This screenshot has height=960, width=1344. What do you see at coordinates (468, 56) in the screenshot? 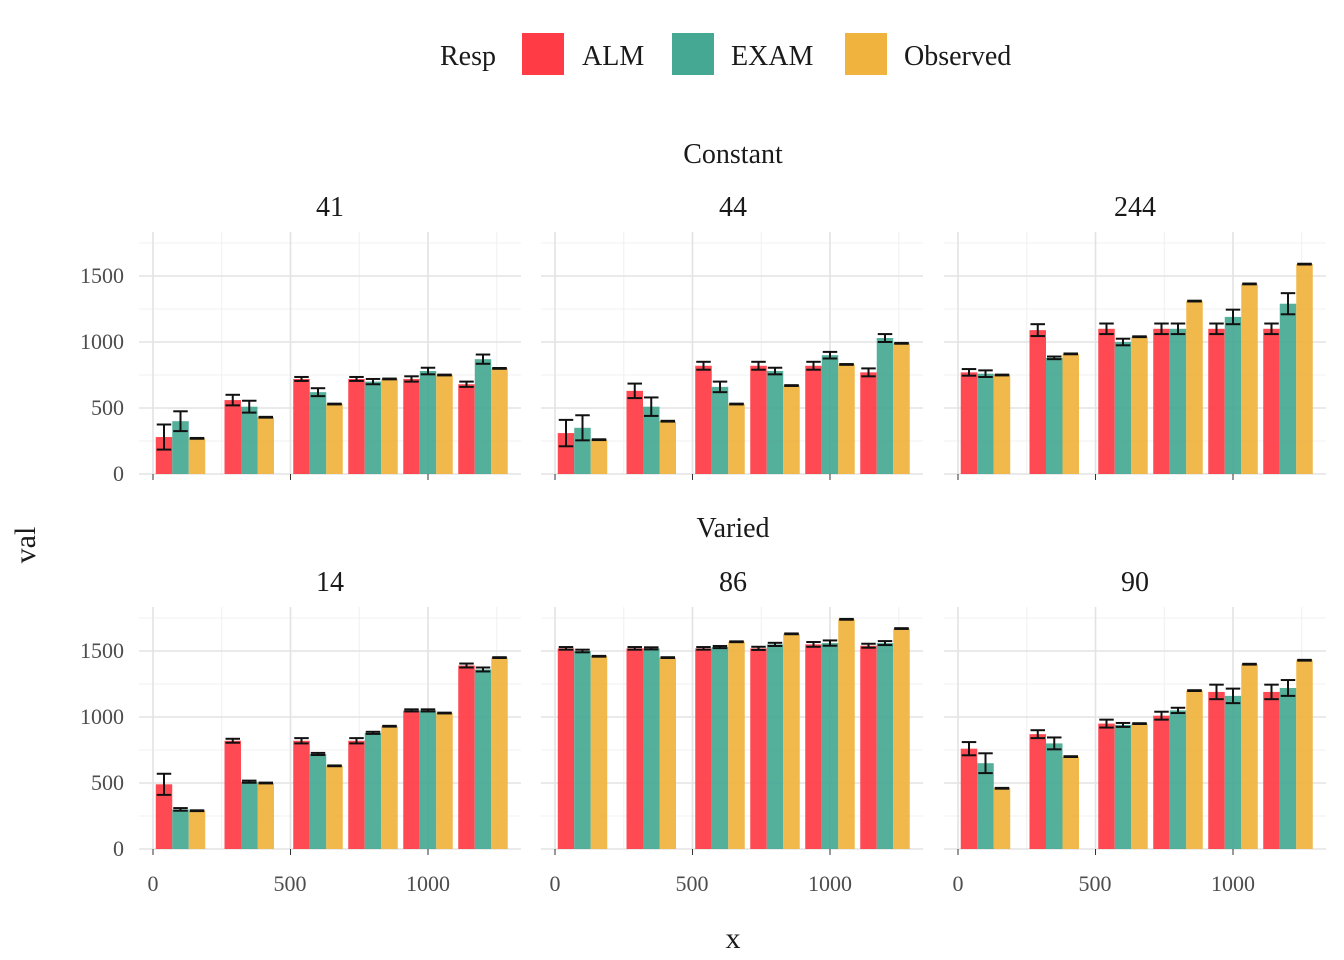
I see `legend-title: Resp` at bounding box center [468, 56].